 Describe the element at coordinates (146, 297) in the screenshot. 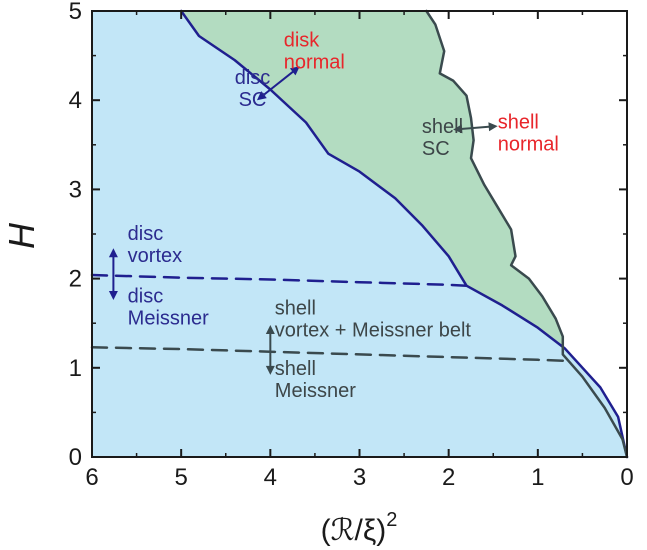

I see `region-label-5-line-0: disc` at that location.